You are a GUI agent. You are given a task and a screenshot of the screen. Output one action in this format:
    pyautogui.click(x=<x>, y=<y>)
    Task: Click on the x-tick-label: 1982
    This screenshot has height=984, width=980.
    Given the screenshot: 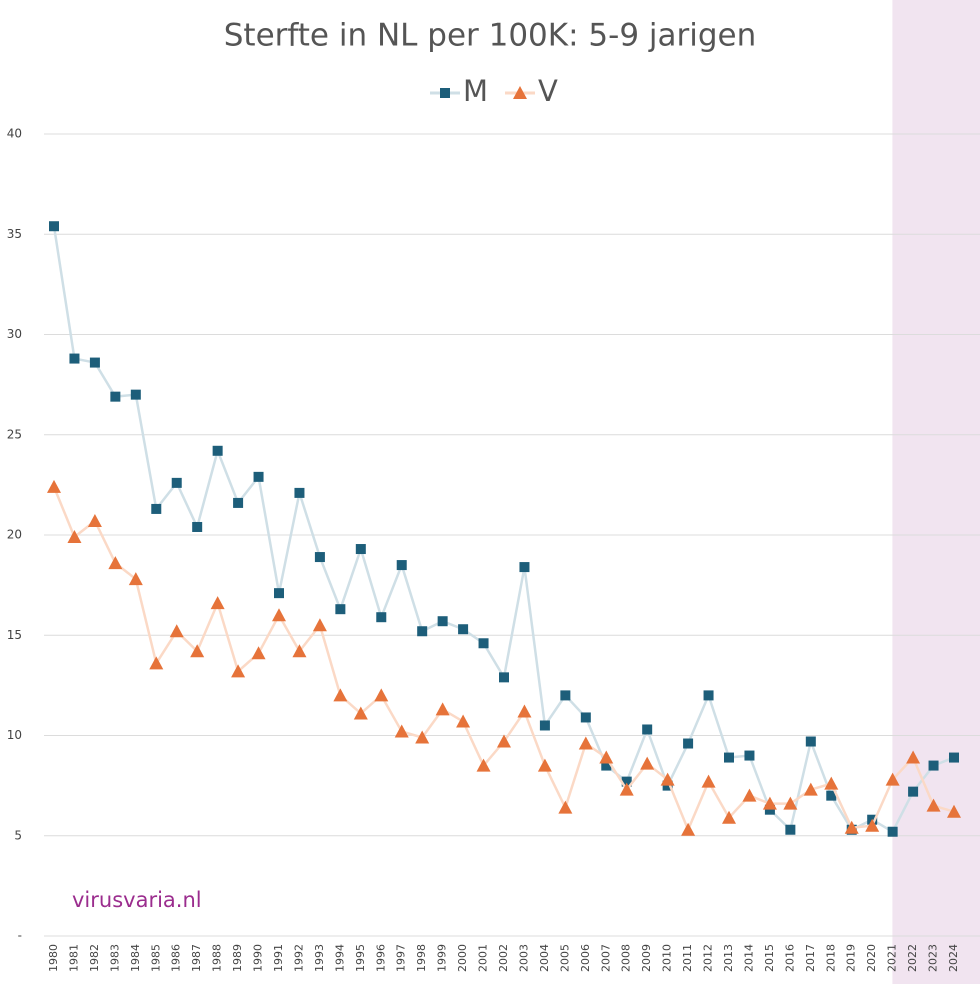 What is the action you would take?
    pyautogui.click(x=94, y=958)
    